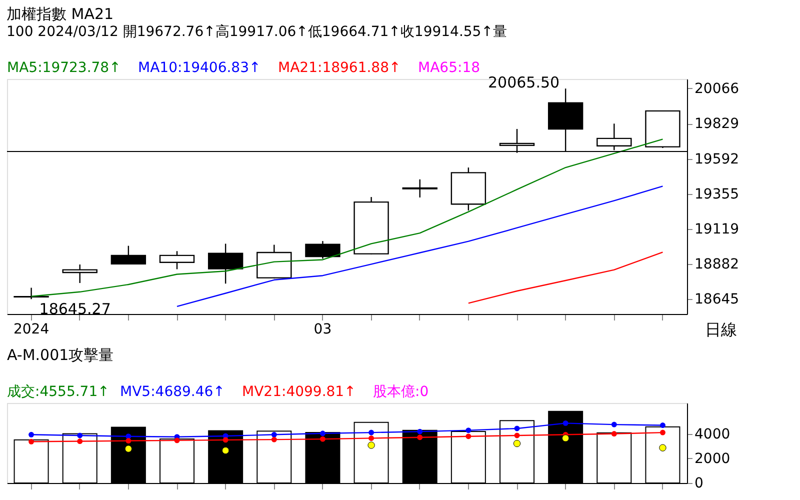 This screenshot has height=500, width=800. What do you see at coordinates (717, 88) in the screenshot?
I see `y-tick-label: 20066` at bounding box center [717, 88].